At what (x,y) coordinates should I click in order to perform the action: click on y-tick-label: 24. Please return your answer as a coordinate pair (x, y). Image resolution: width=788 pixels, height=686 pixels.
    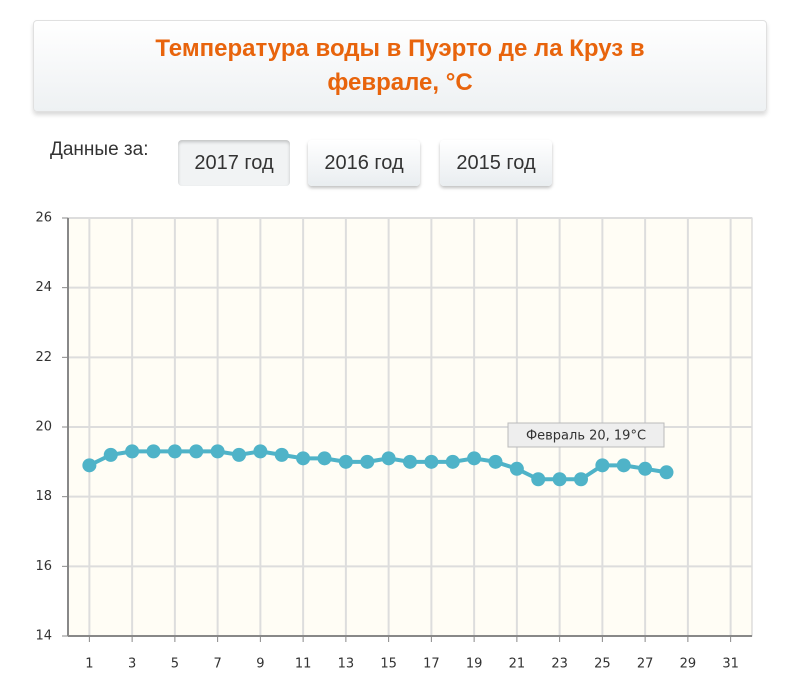
    Looking at the image, I should click on (43, 287).